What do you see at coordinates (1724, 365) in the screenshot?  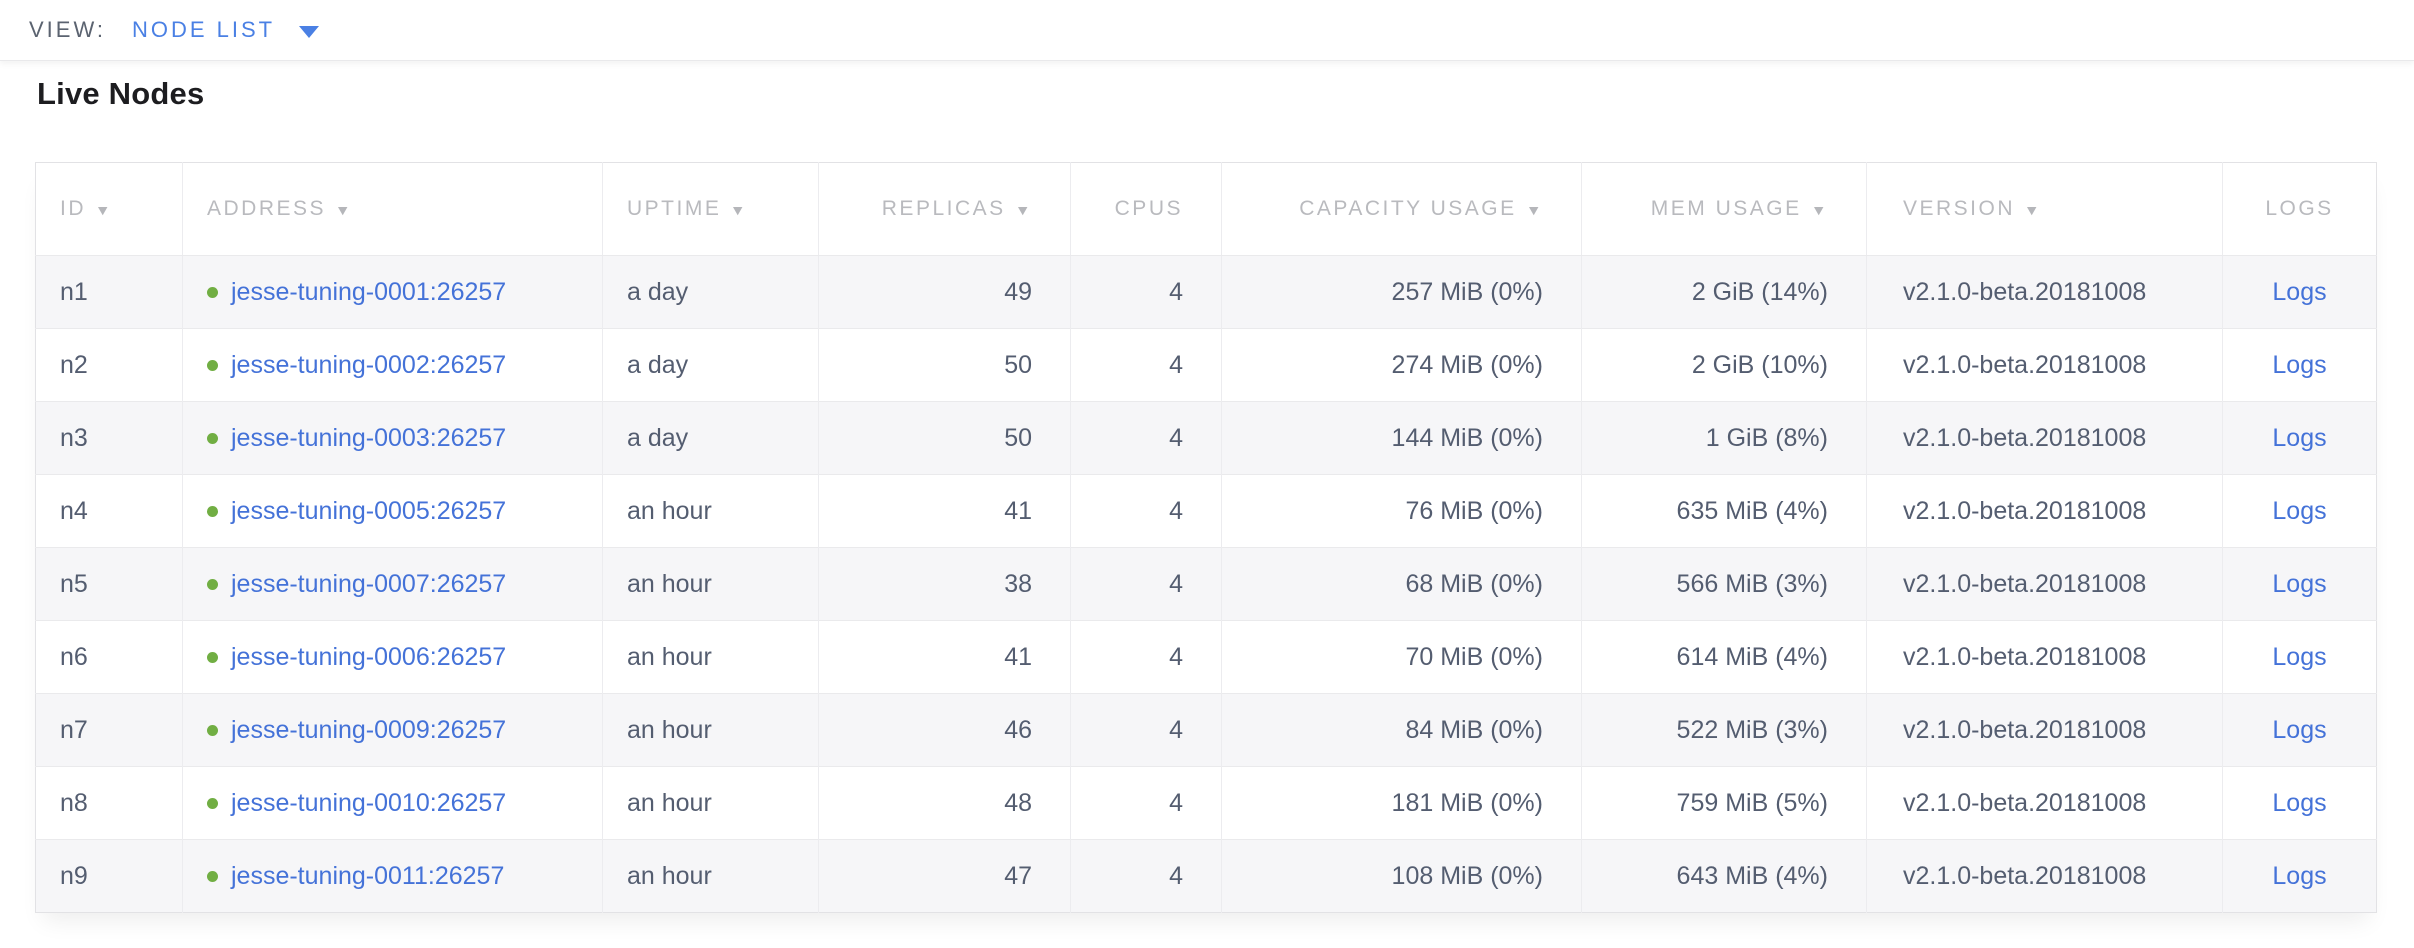 I see `cell-mem_usage: 2 GiB (10%)` at bounding box center [1724, 365].